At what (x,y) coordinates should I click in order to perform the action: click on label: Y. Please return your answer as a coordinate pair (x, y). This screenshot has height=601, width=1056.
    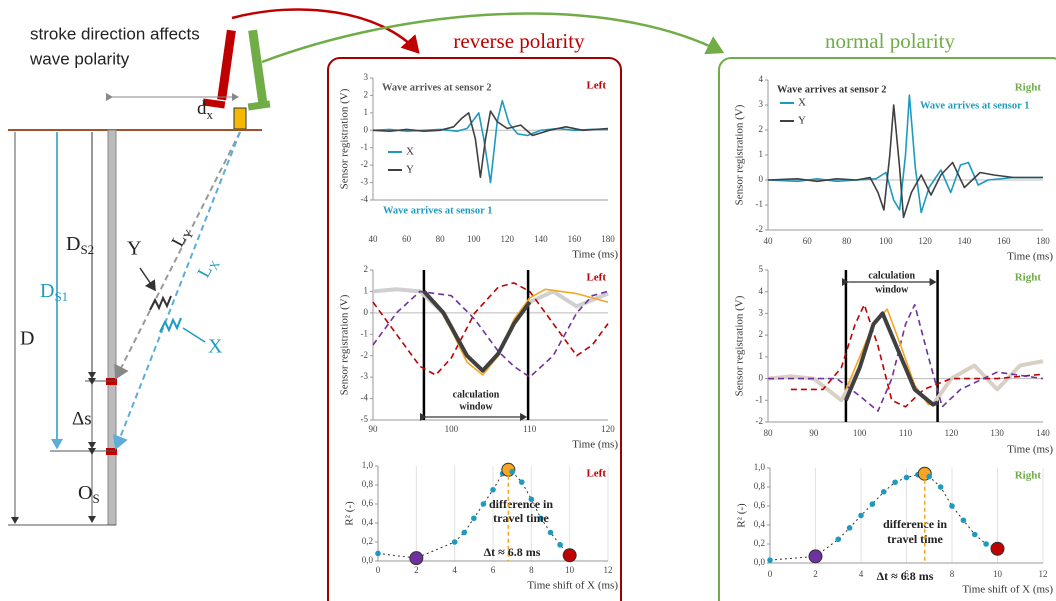
    Looking at the image, I should click on (134, 249).